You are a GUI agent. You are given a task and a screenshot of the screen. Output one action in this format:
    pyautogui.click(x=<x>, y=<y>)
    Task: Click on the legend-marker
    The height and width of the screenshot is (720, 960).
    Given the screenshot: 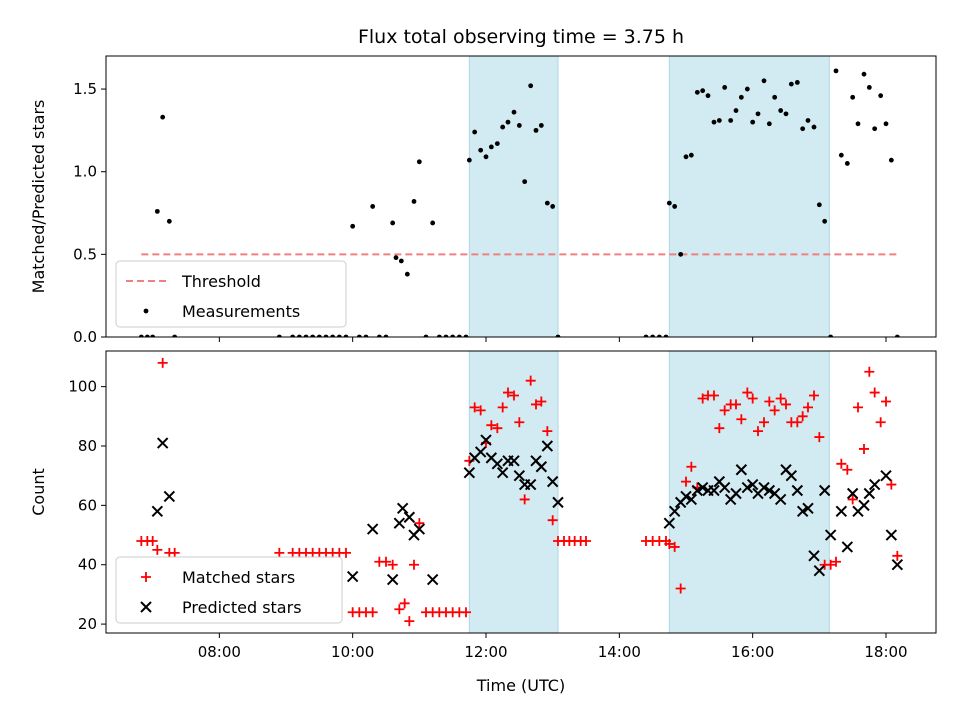 What is the action you would take?
    pyautogui.click(x=146, y=311)
    